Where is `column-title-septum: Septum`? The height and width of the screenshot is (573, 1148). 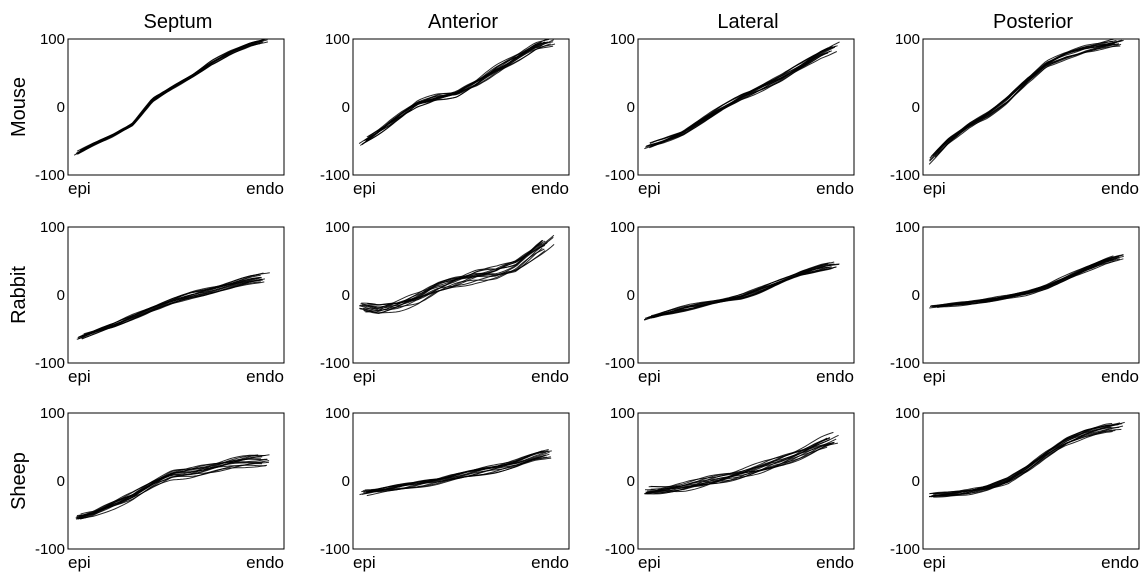
column-title-septum: Septum is located at coordinates (178, 22).